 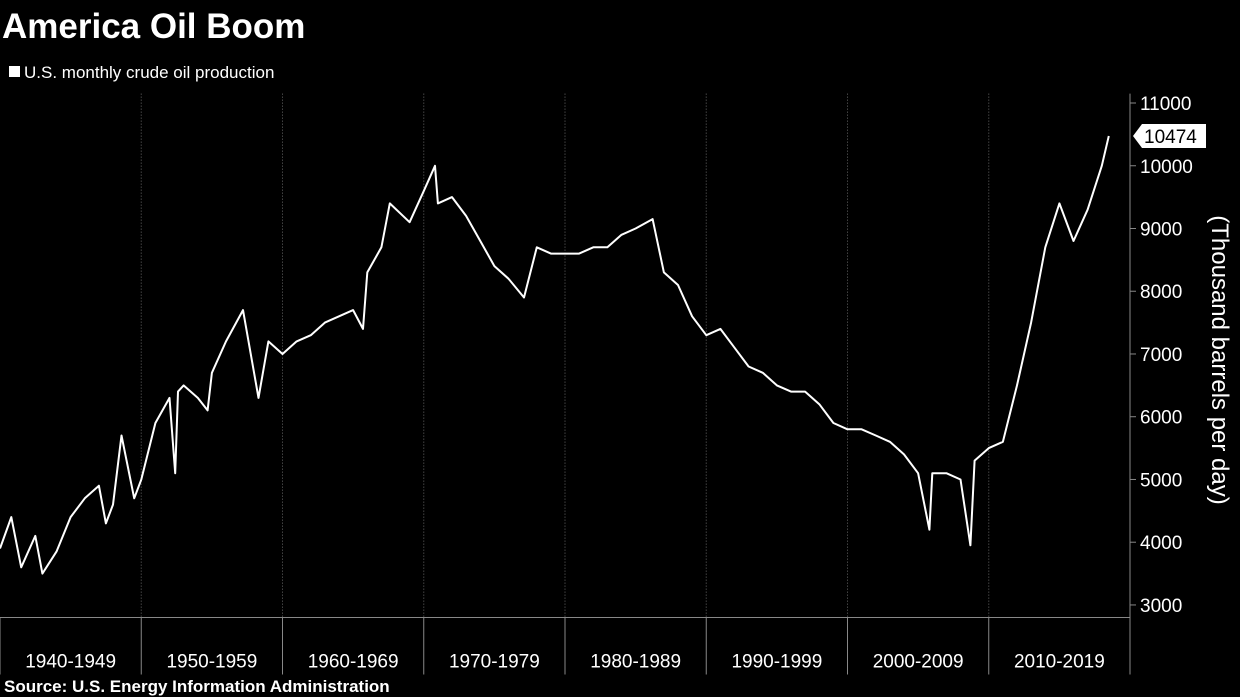 I want to click on x-tick-label: 2010-2019, so click(x=1059, y=662).